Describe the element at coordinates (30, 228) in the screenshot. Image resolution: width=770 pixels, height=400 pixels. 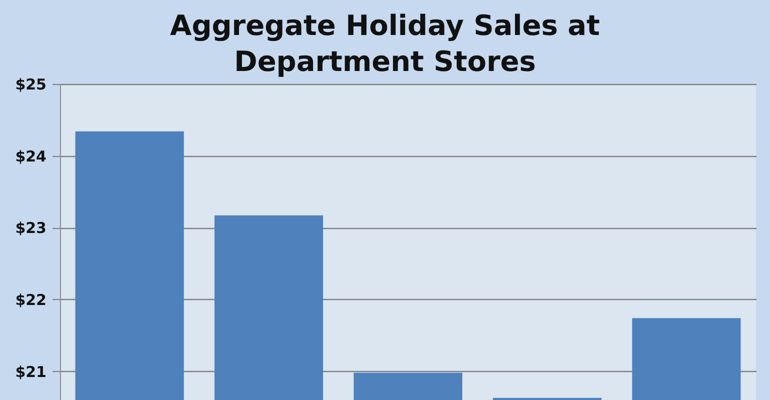
I see `y-tick-label: $23` at that location.